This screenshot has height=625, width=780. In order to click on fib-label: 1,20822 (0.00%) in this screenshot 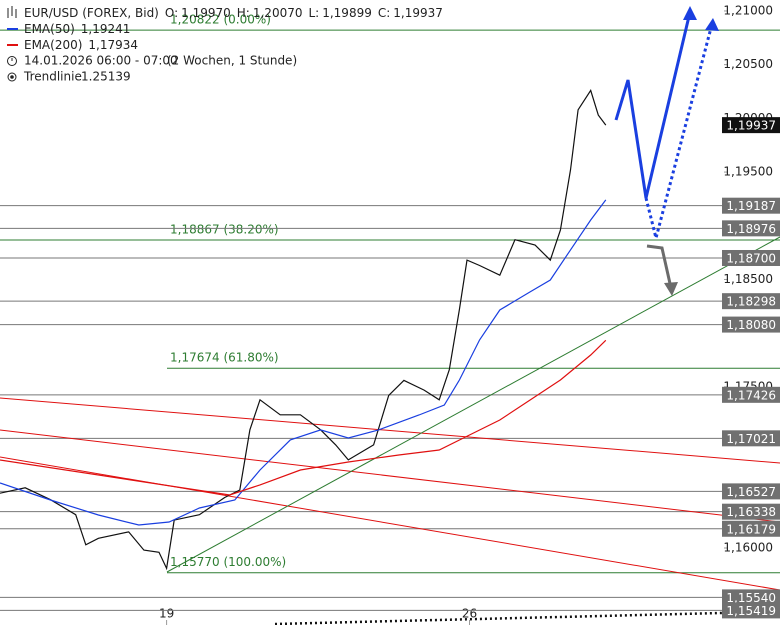, I will do `click(220, 20)`.